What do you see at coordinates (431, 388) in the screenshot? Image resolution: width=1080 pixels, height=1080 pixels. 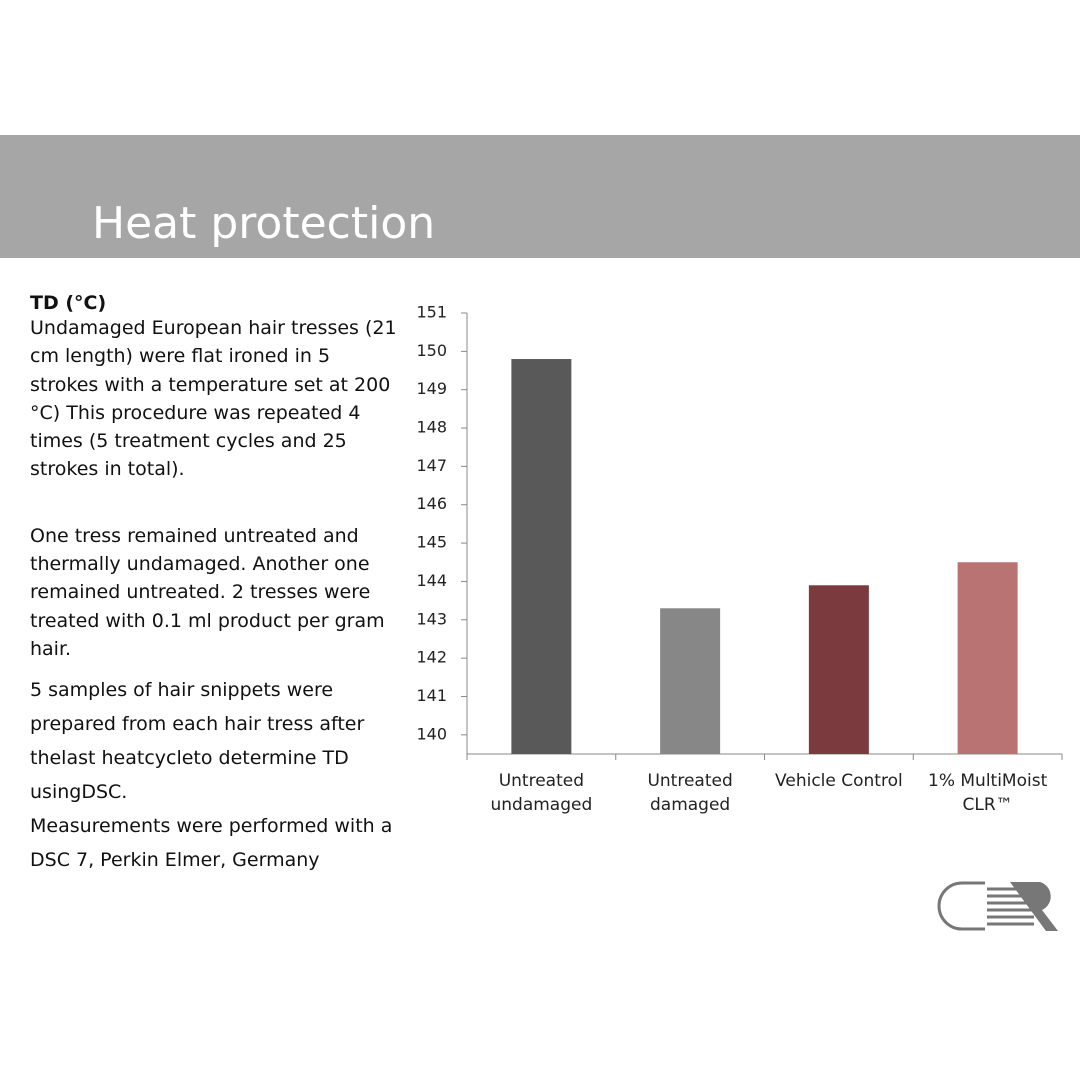 I see `y-tick-label: 149` at bounding box center [431, 388].